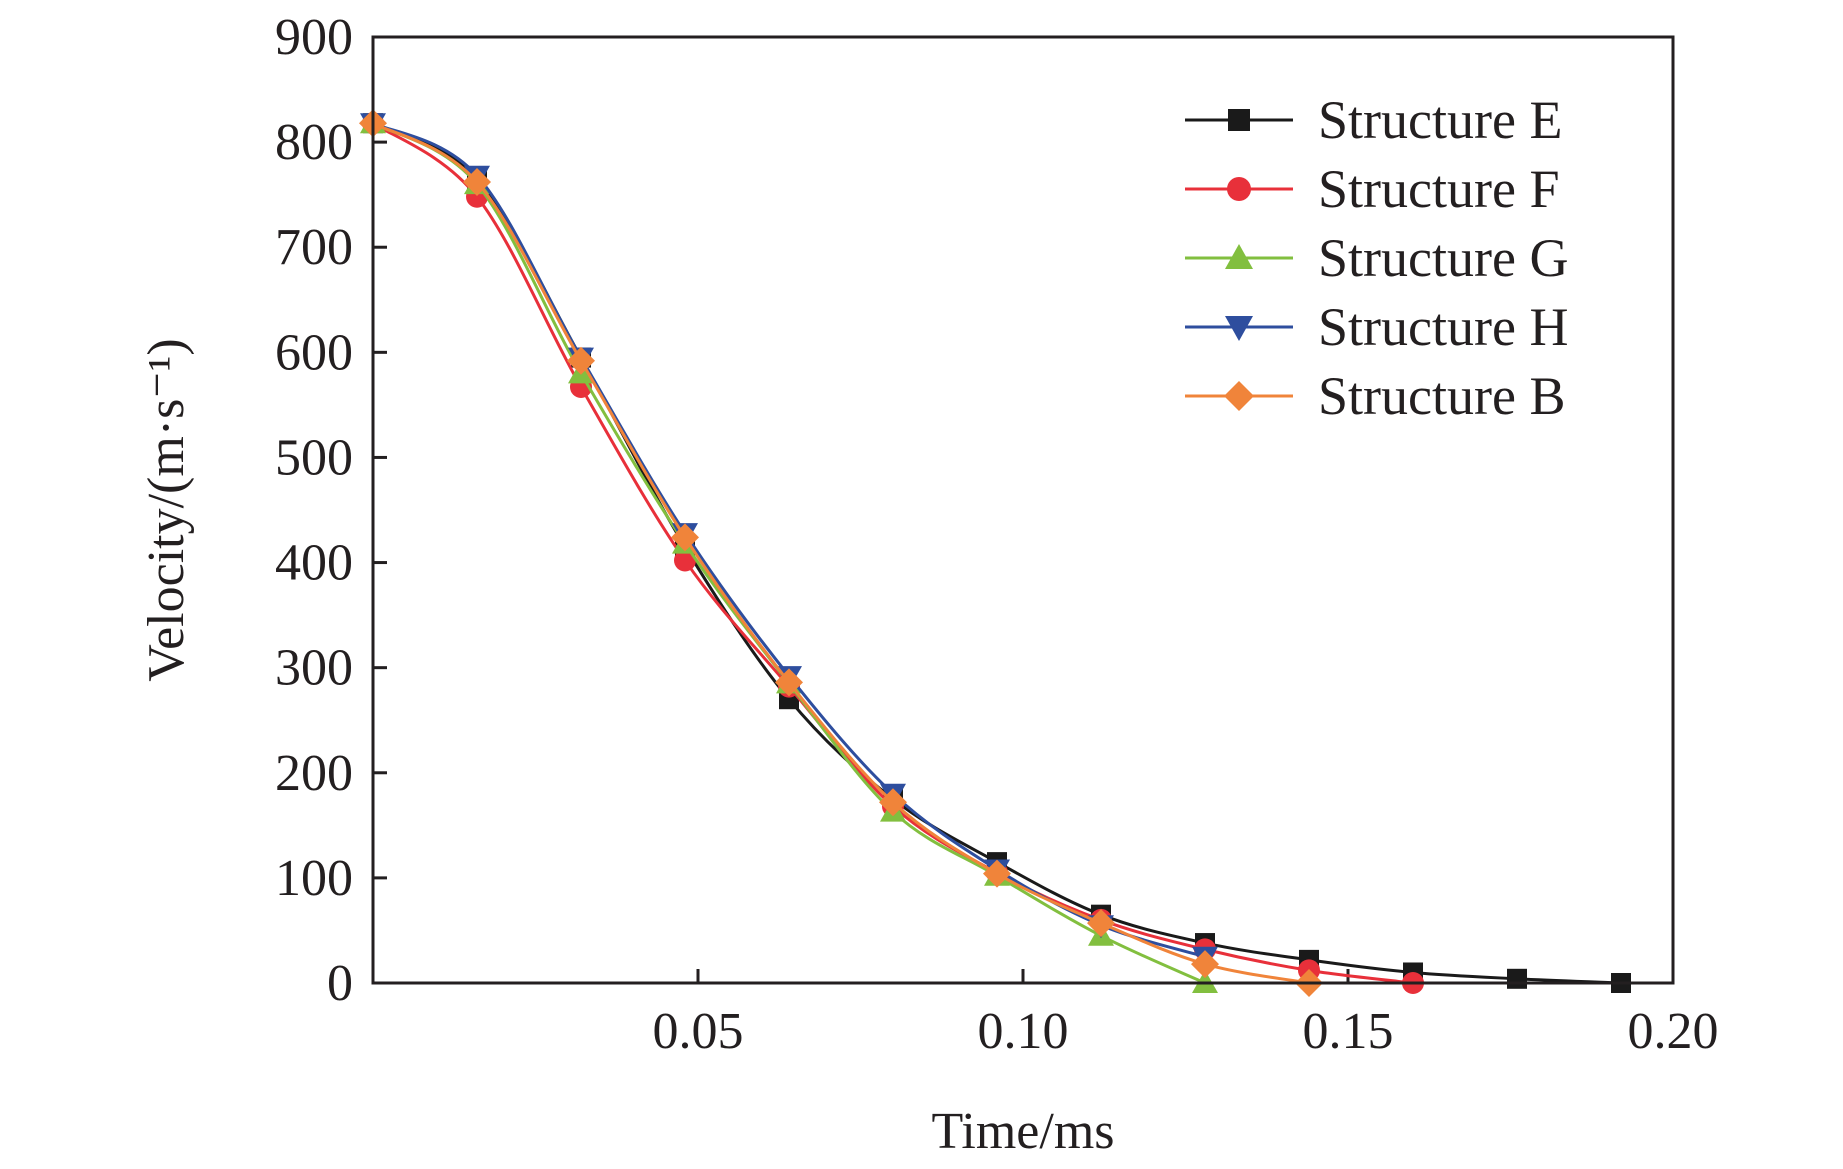 The height and width of the screenshot is (1169, 1843). What do you see at coordinates (314, 773) in the screenshot?
I see `y-tick-label: 200` at bounding box center [314, 773].